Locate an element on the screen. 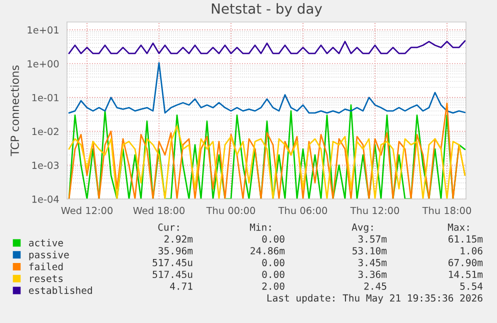  x-tick-label: Thu 06:00 is located at coordinates (303, 210).